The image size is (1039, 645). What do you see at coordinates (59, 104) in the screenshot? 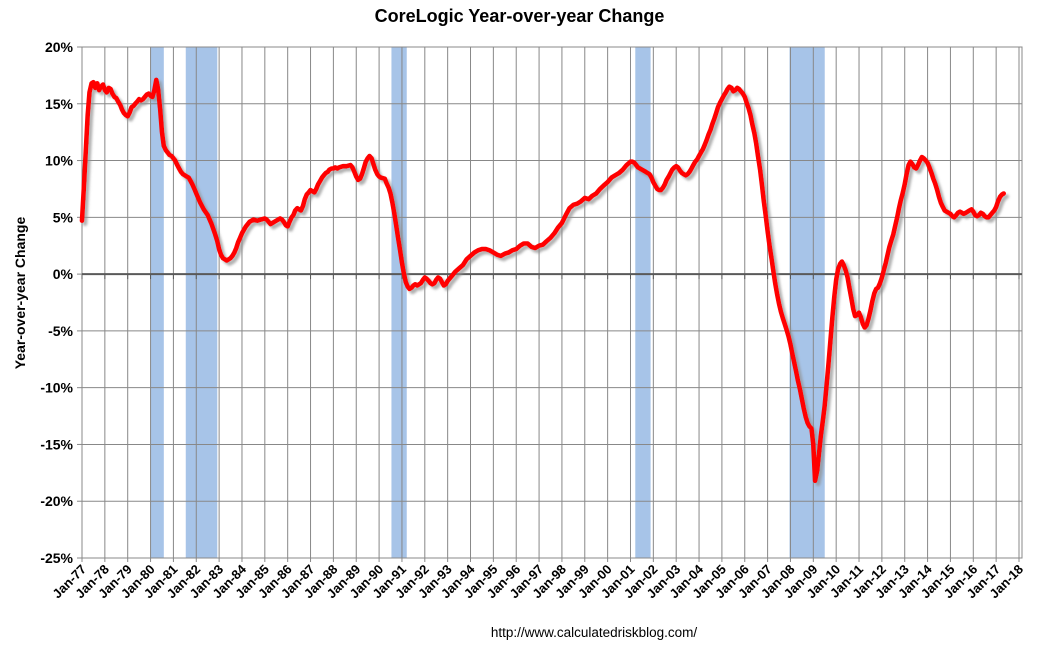
I see `y-tick-label: 15%` at bounding box center [59, 104].